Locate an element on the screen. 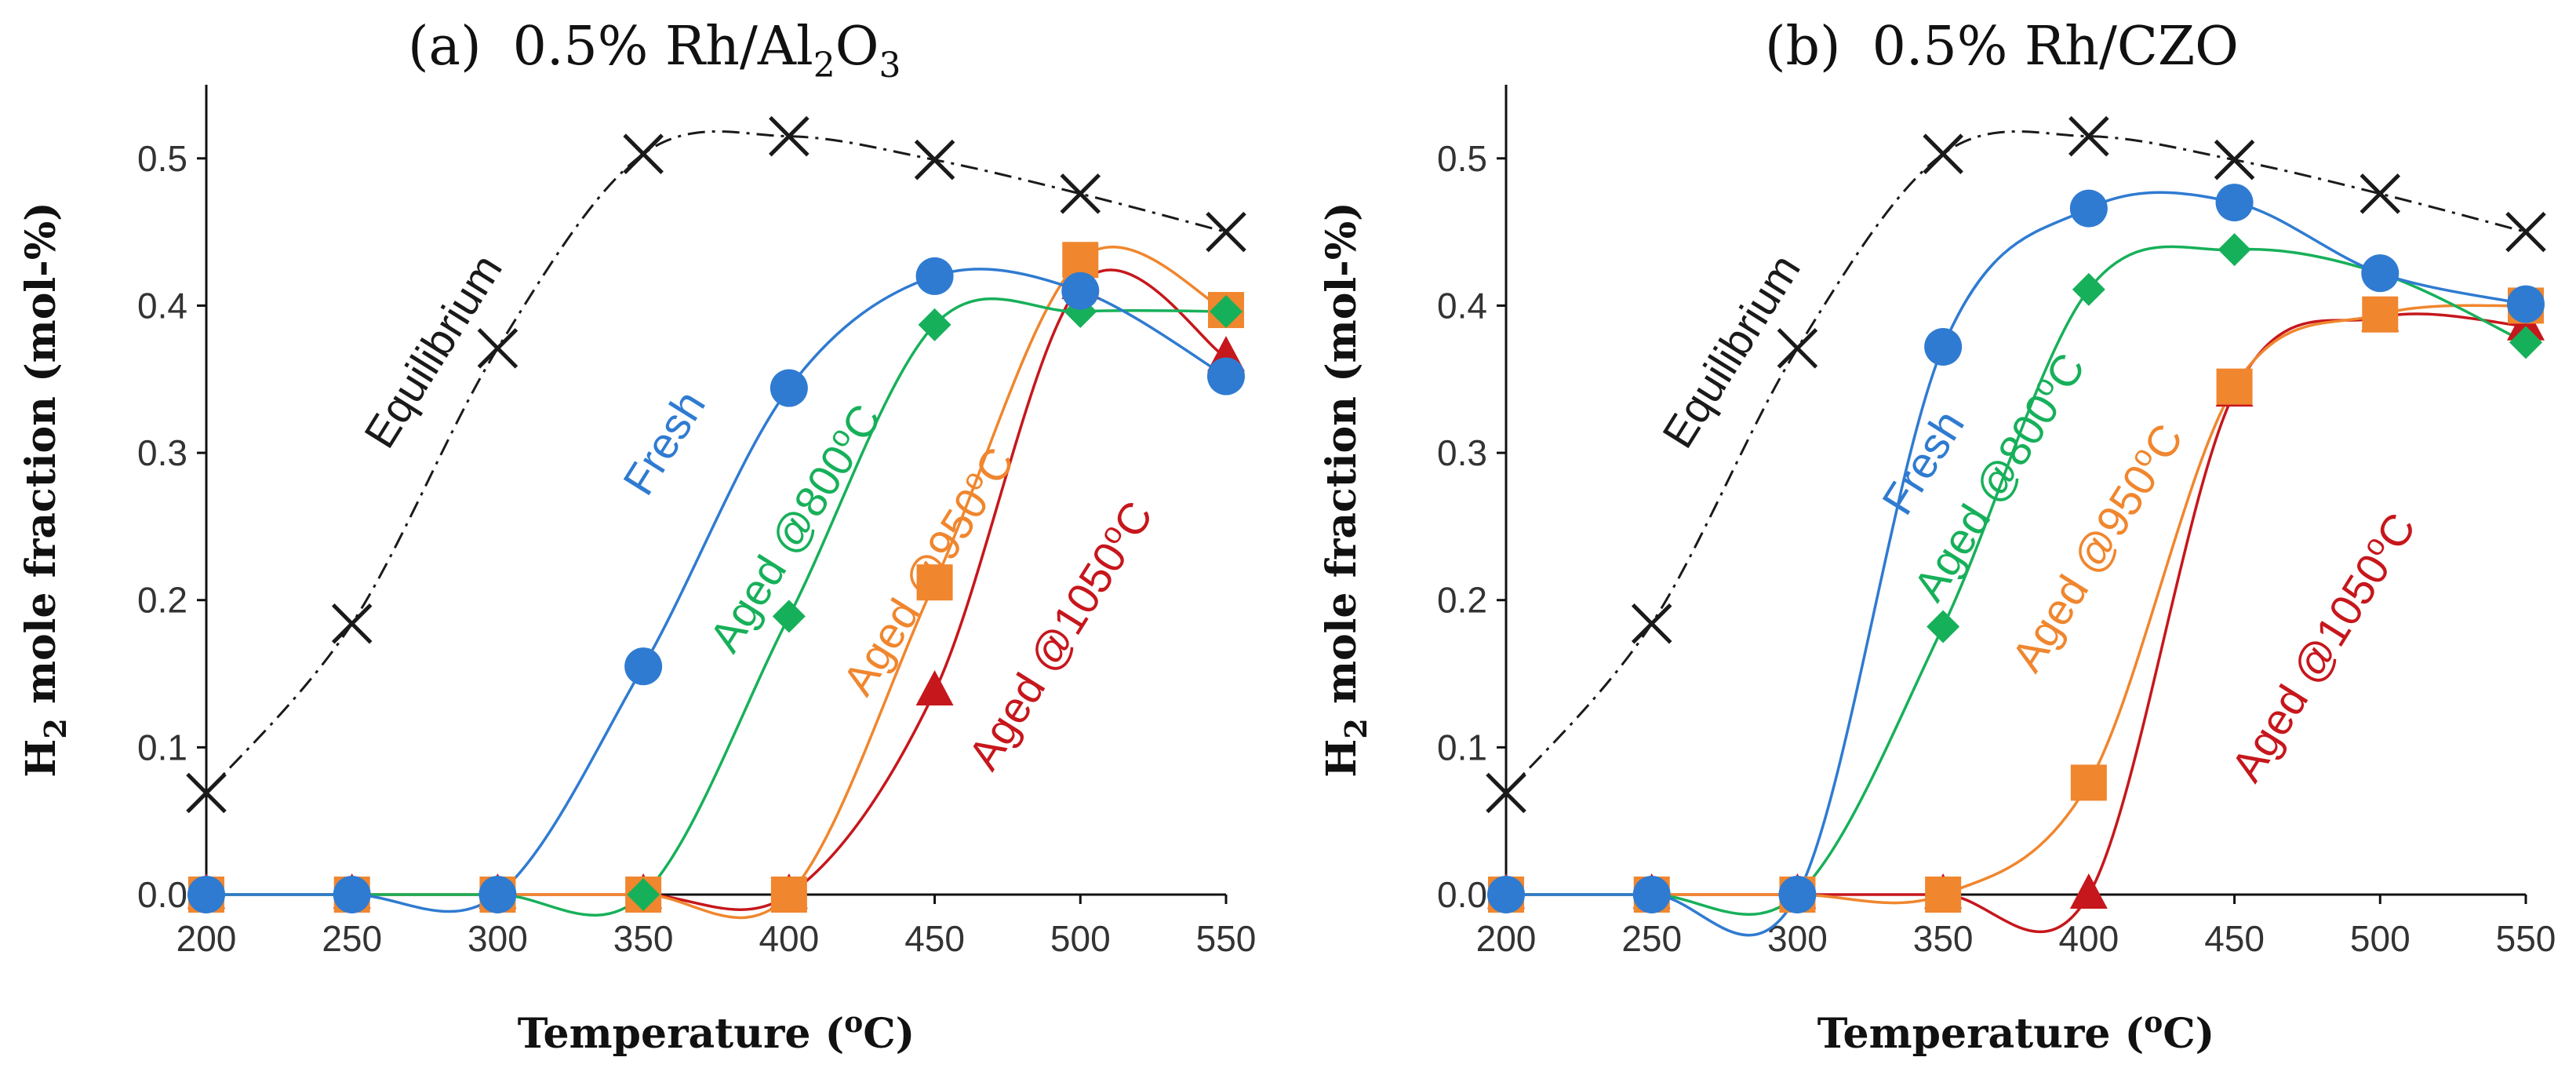  panel-b-annotation-aged-1050: Aged @1050oC is located at coordinates (2322, 647).